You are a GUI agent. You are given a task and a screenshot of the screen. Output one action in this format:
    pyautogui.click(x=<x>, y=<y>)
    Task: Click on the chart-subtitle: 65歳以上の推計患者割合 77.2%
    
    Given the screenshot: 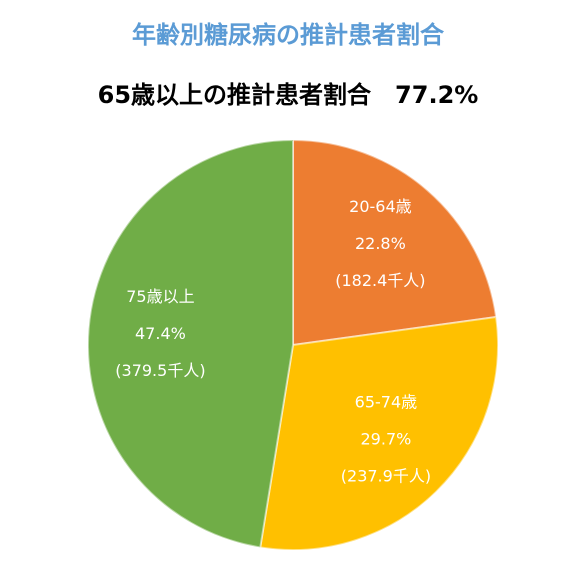 What is the action you would take?
    pyautogui.click(x=288, y=95)
    